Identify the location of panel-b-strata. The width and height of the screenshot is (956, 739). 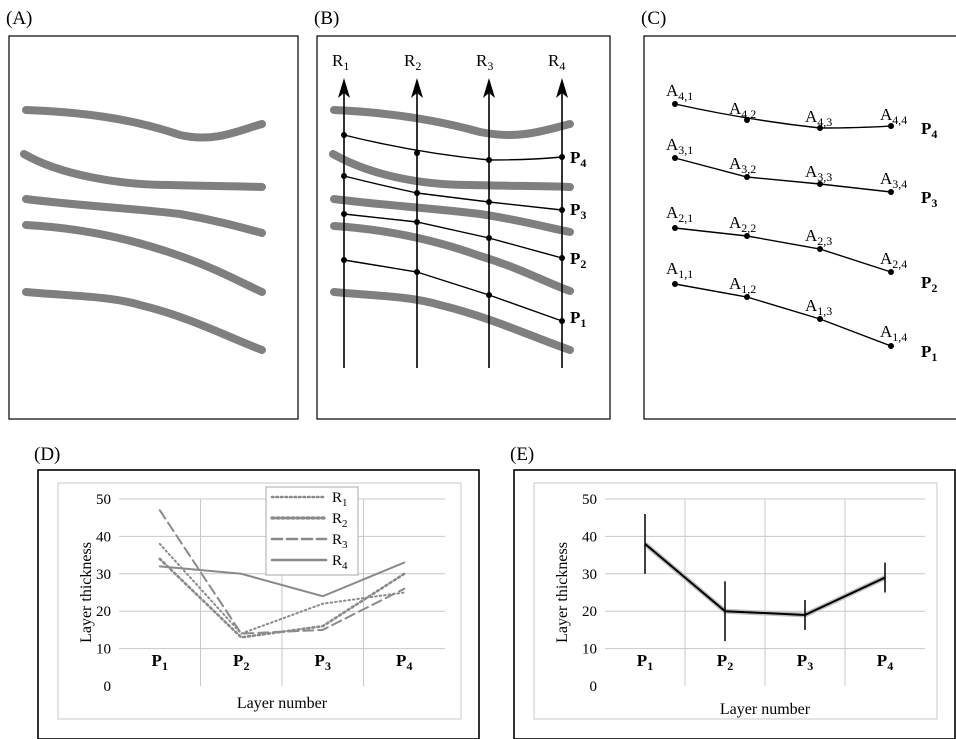
(451, 230).